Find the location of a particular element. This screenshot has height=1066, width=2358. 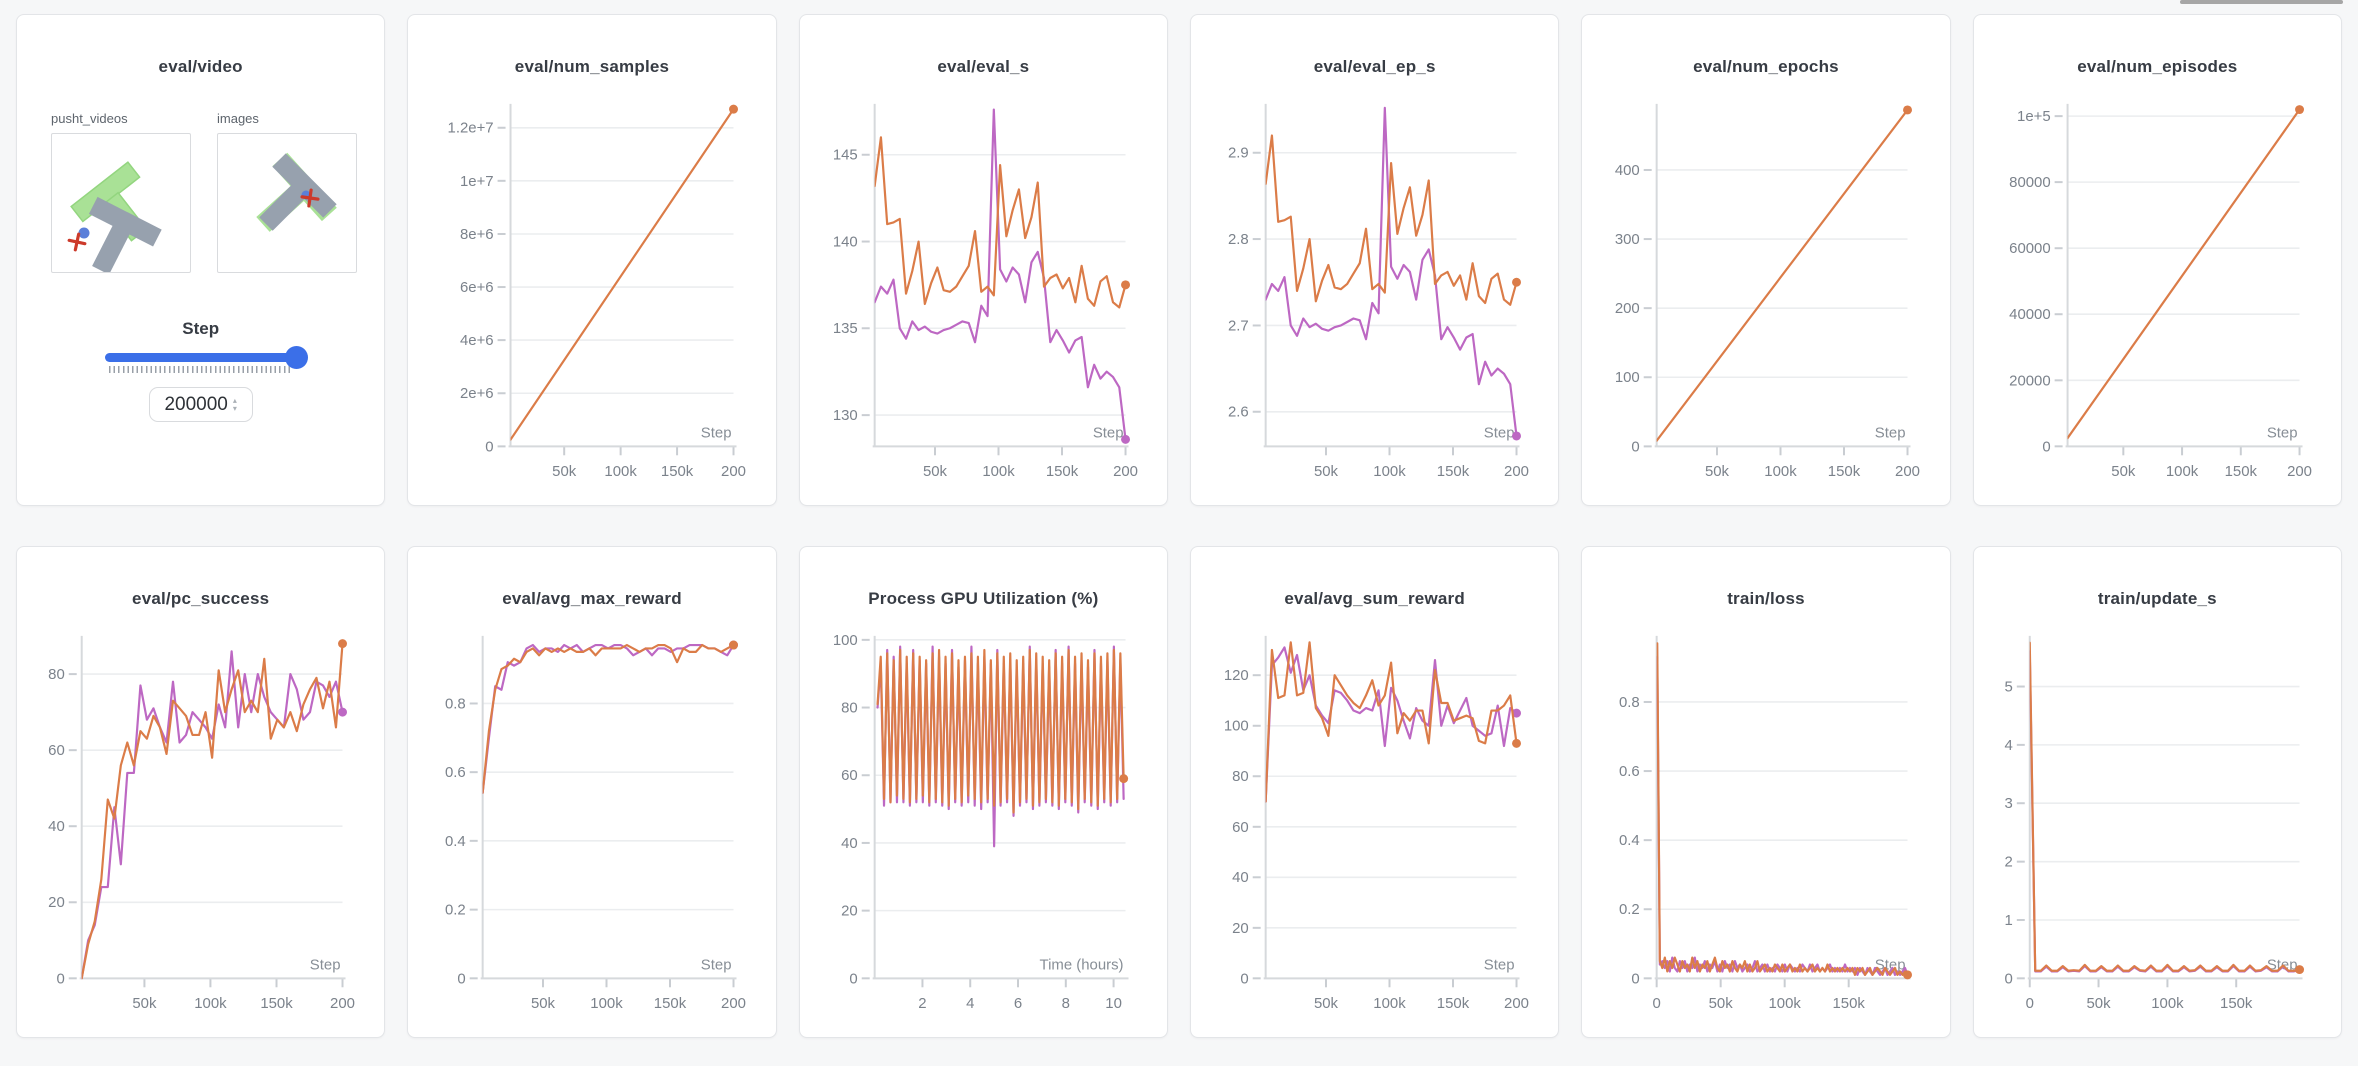

step-slider is located at coordinates (206, 357).